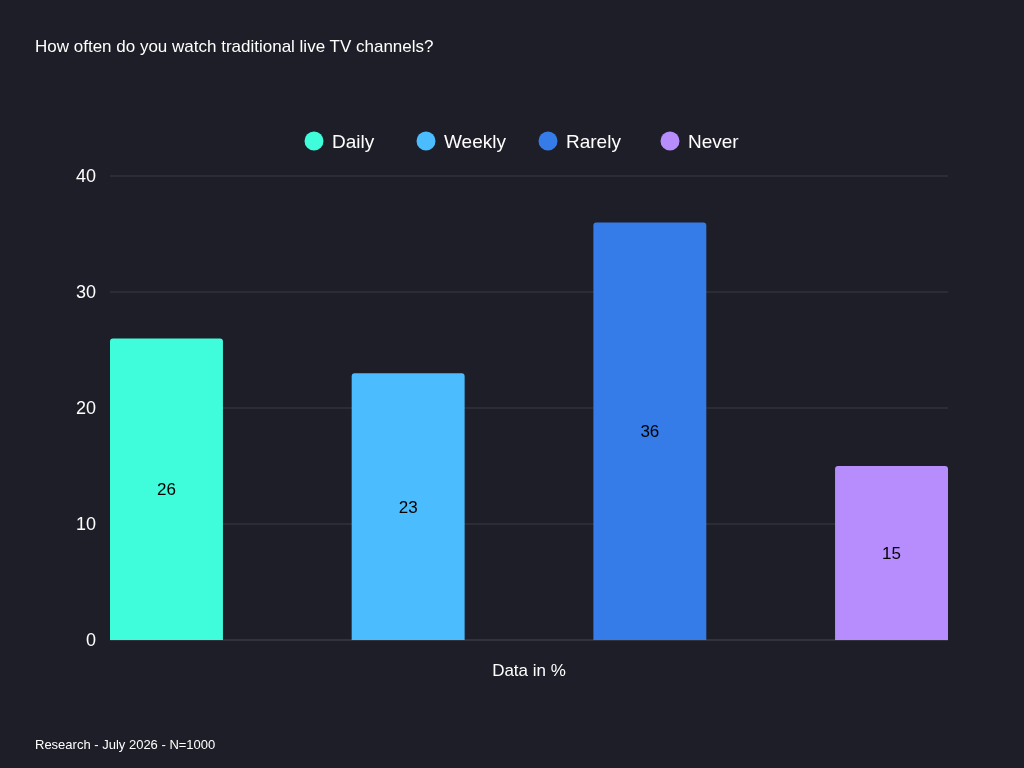 This screenshot has width=1024, height=768. What do you see at coordinates (85, 176) in the screenshot?
I see `y-tick-label: 40` at bounding box center [85, 176].